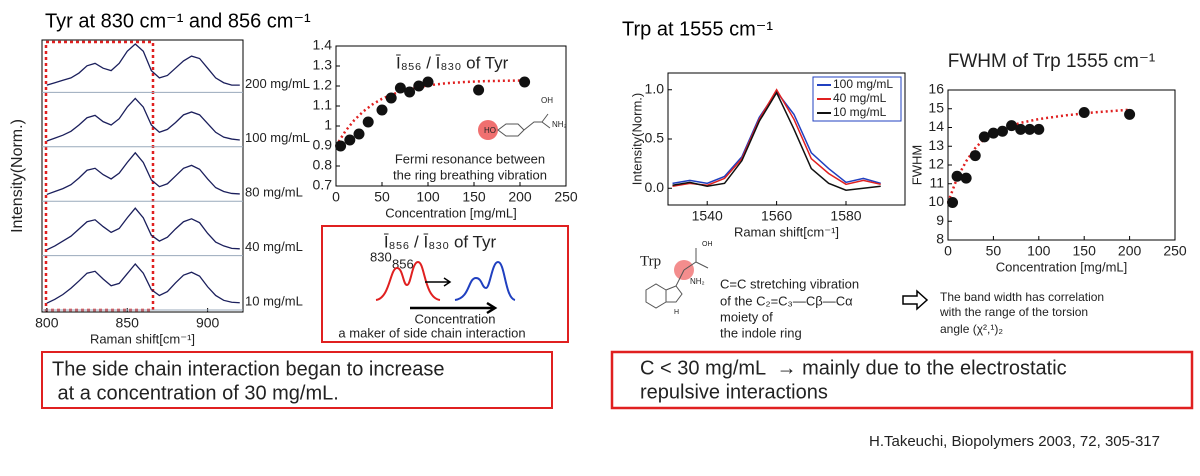  Describe the element at coordinates (323, 45) in the screenshot. I see `y-tick-label: 1.4` at that location.